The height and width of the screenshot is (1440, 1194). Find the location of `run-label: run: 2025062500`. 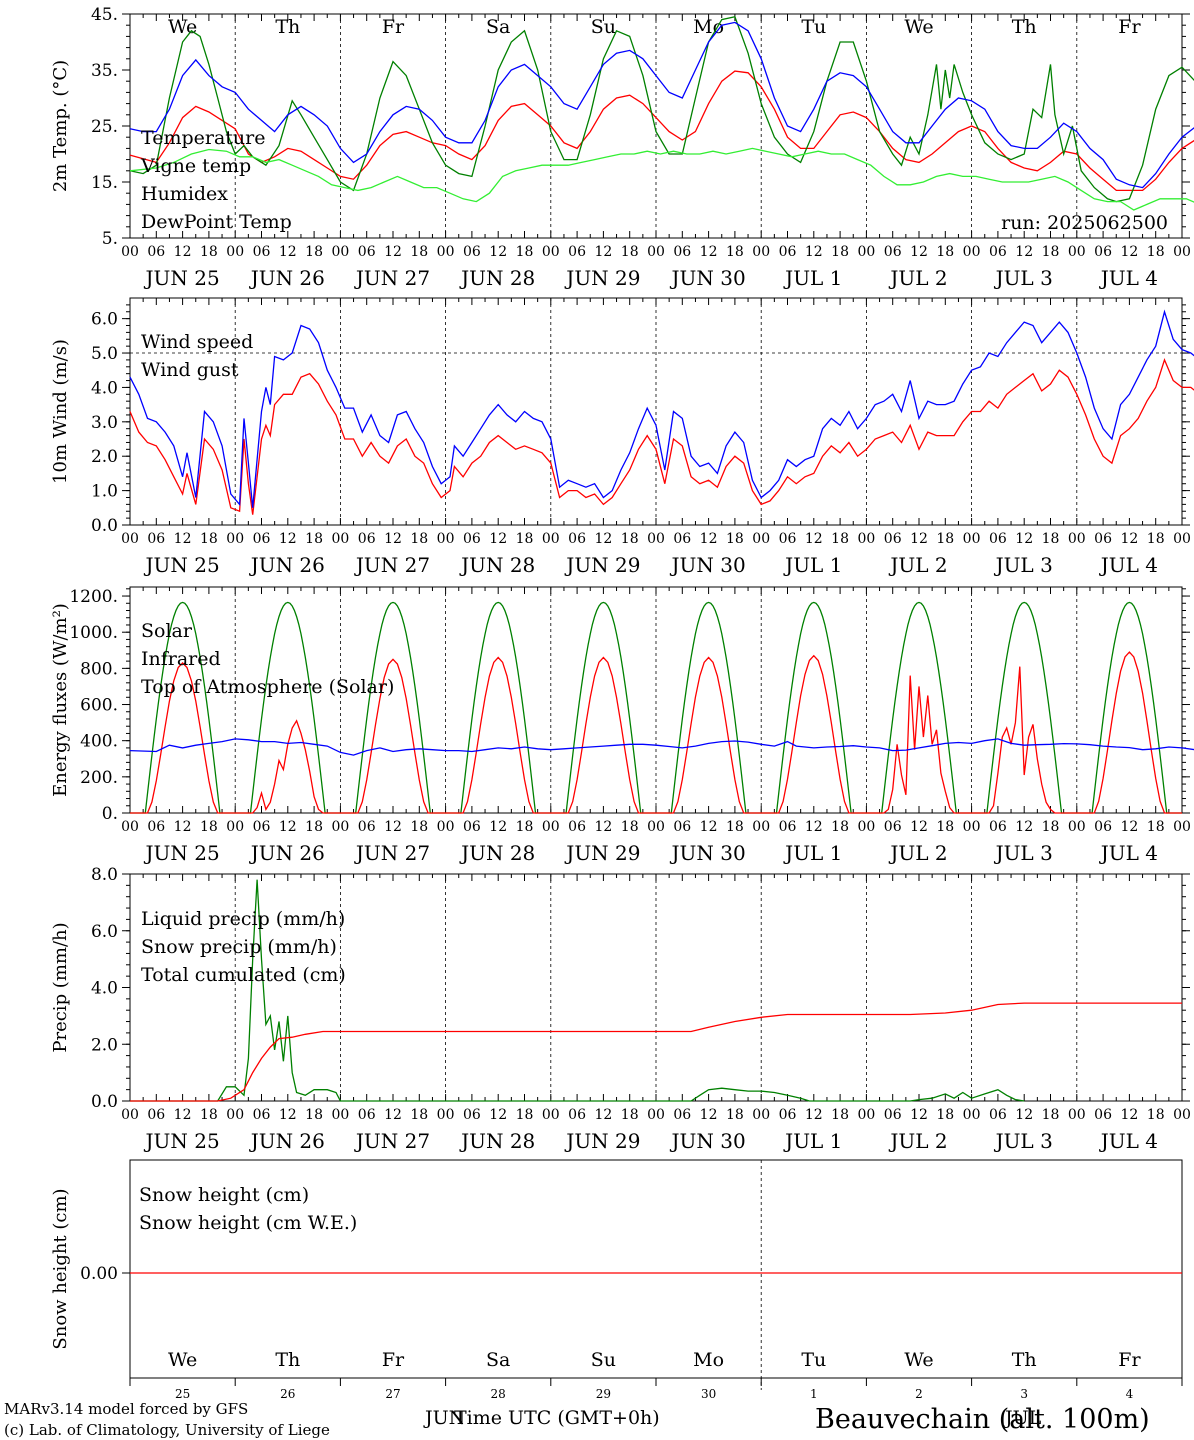

run-label: run: 2025062500 is located at coordinates (1084, 223).